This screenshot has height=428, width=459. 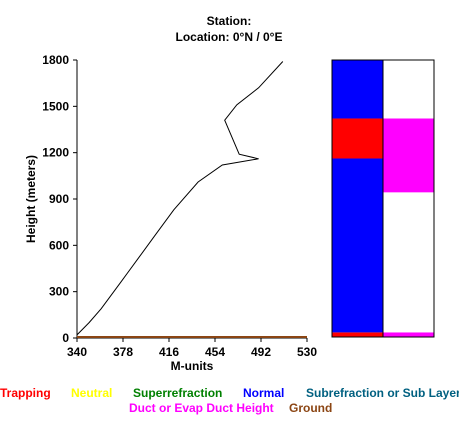 What do you see at coordinates (25, 393) in the screenshot?
I see `legend-trapping: Trapping` at bounding box center [25, 393].